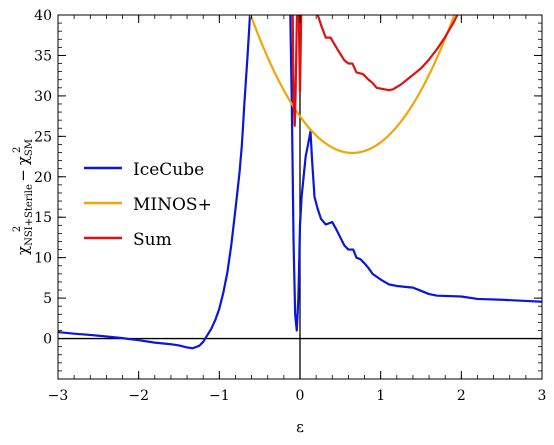 This screenshot has height=445, width=554. Describe the element at coordinates (43, 56) in the screenshot. I see `y-tick-label: 35` at that location.